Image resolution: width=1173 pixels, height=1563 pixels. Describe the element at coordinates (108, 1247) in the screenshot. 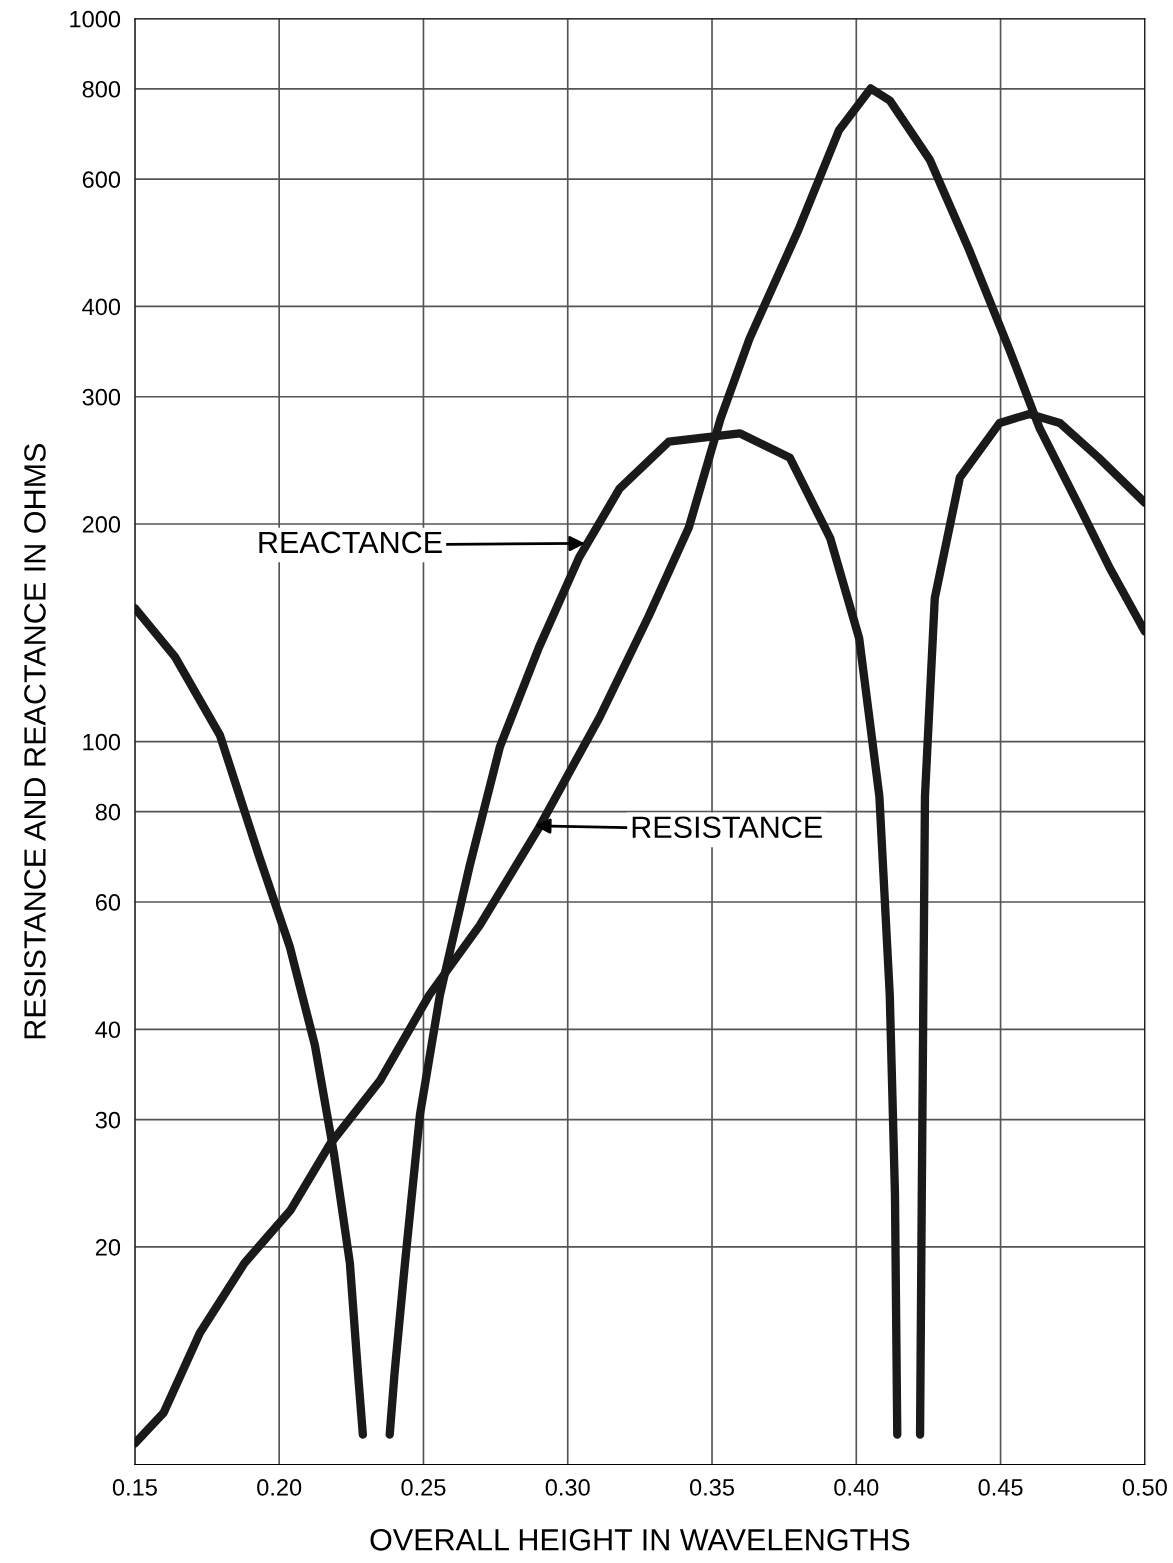

I see `y-tick-label: 20` at that location.